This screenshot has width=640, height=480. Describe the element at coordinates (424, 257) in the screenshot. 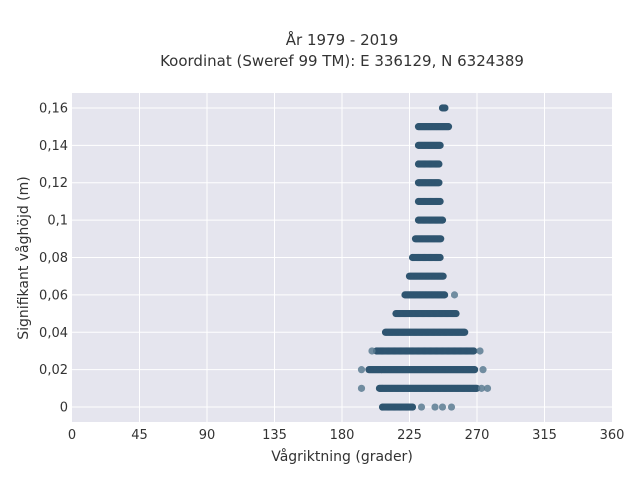

I see `data-points` at that location.